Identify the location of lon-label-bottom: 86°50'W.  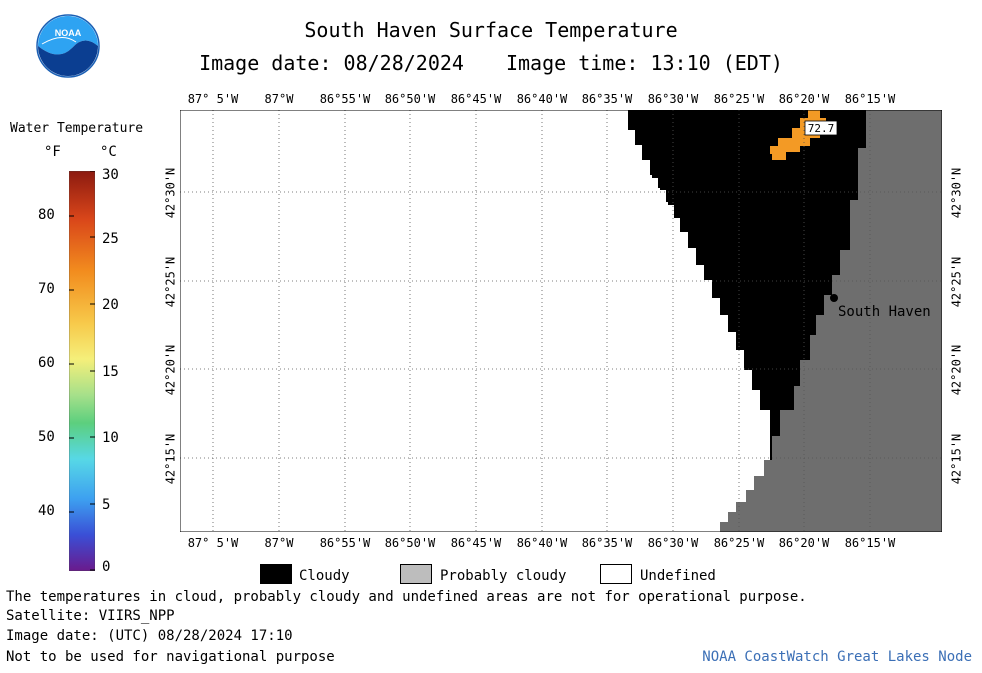
(410, 543).